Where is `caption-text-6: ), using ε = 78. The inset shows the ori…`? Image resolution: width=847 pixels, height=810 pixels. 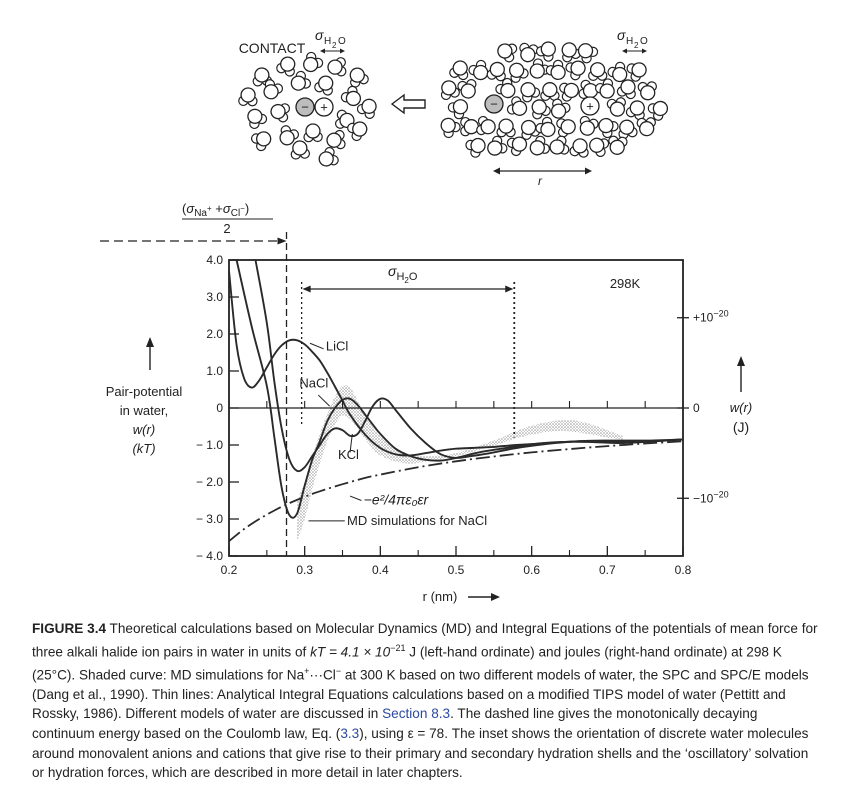 caption-text-6: ), using ε = 78. The inset shows the ori… is located at coordinates (420, 753).